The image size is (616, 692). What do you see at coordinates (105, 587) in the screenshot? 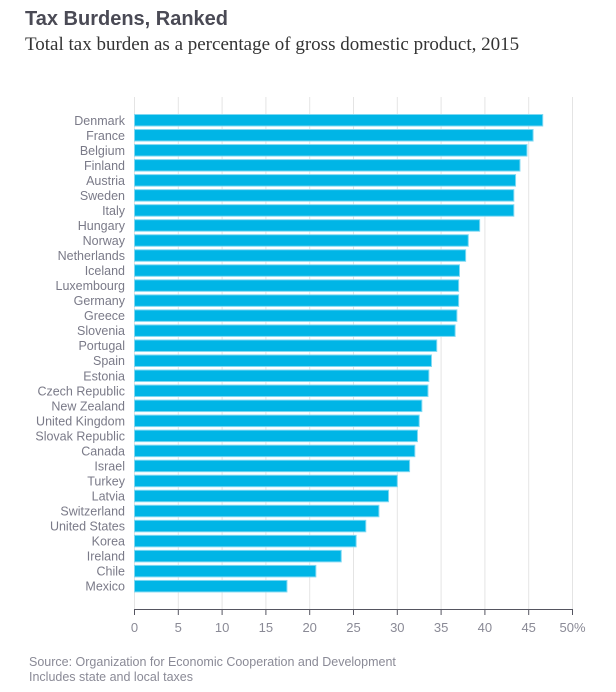
I see `category-label: Mexico` at bounding box center [105, 587].